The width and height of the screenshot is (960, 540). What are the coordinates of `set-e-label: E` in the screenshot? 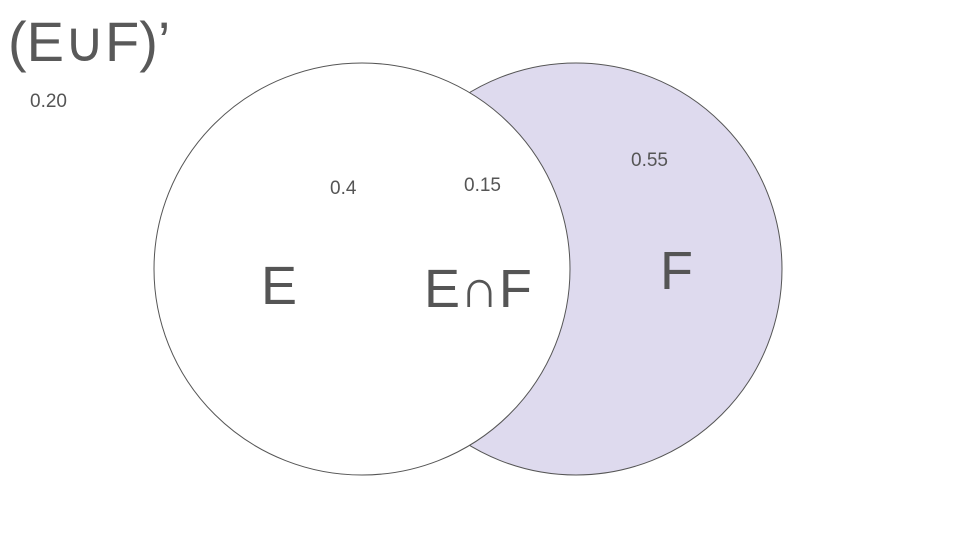 It's located at (279, 286).